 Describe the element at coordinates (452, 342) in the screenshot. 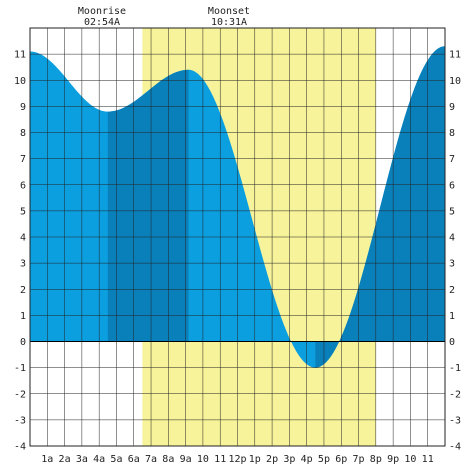

I see `y-tick-label-right: 0` at that location.